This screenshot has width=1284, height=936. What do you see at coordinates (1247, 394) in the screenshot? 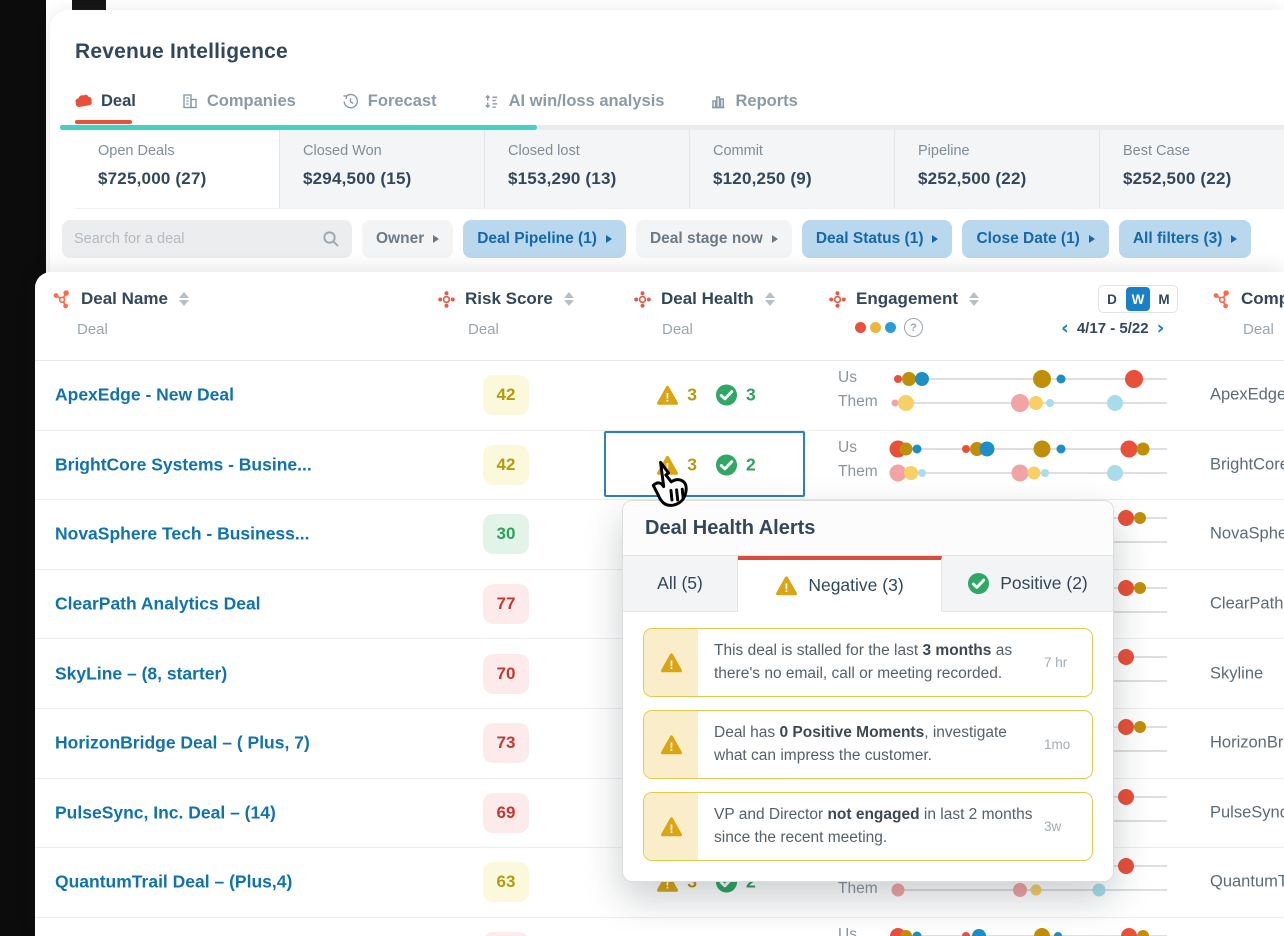
I see `company-name: ApexEdge` at bounding box center [1247, 394].